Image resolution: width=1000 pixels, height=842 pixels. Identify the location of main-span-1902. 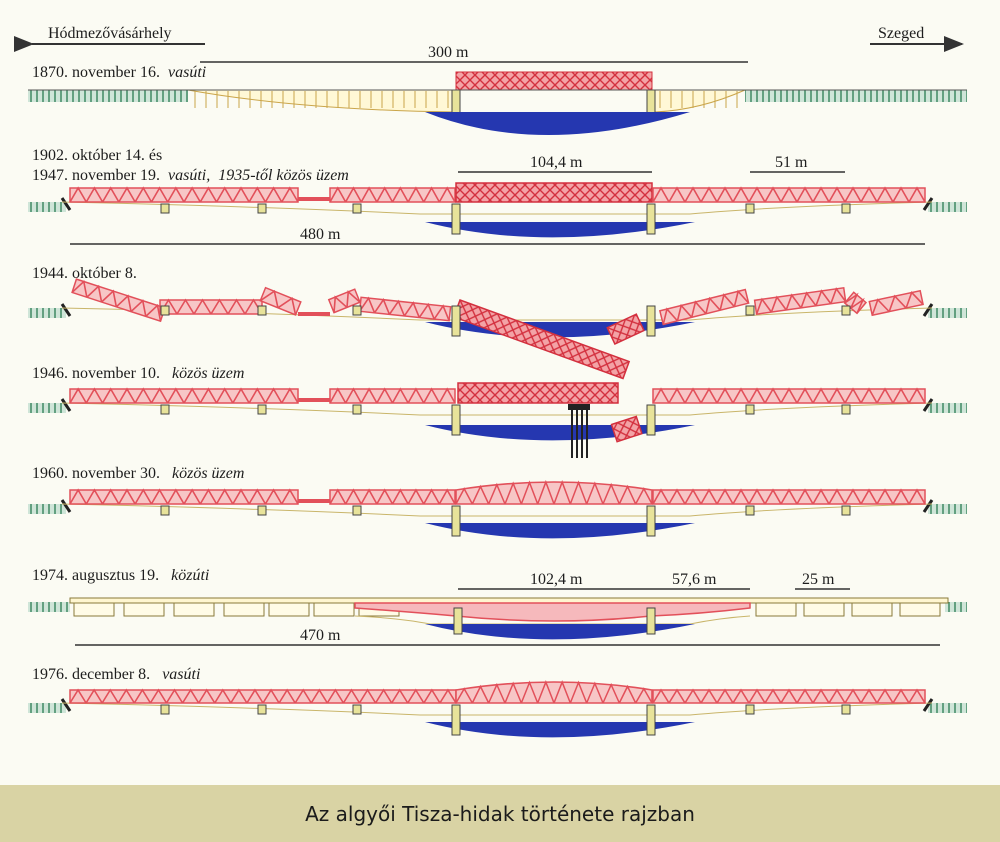
(554, 192).